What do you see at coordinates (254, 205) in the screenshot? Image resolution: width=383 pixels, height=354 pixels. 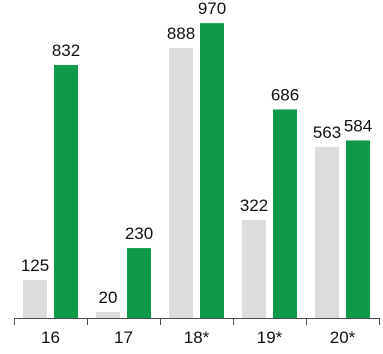 I see `data-label-19*-series-1: 322` at bounding box center [254, 205].